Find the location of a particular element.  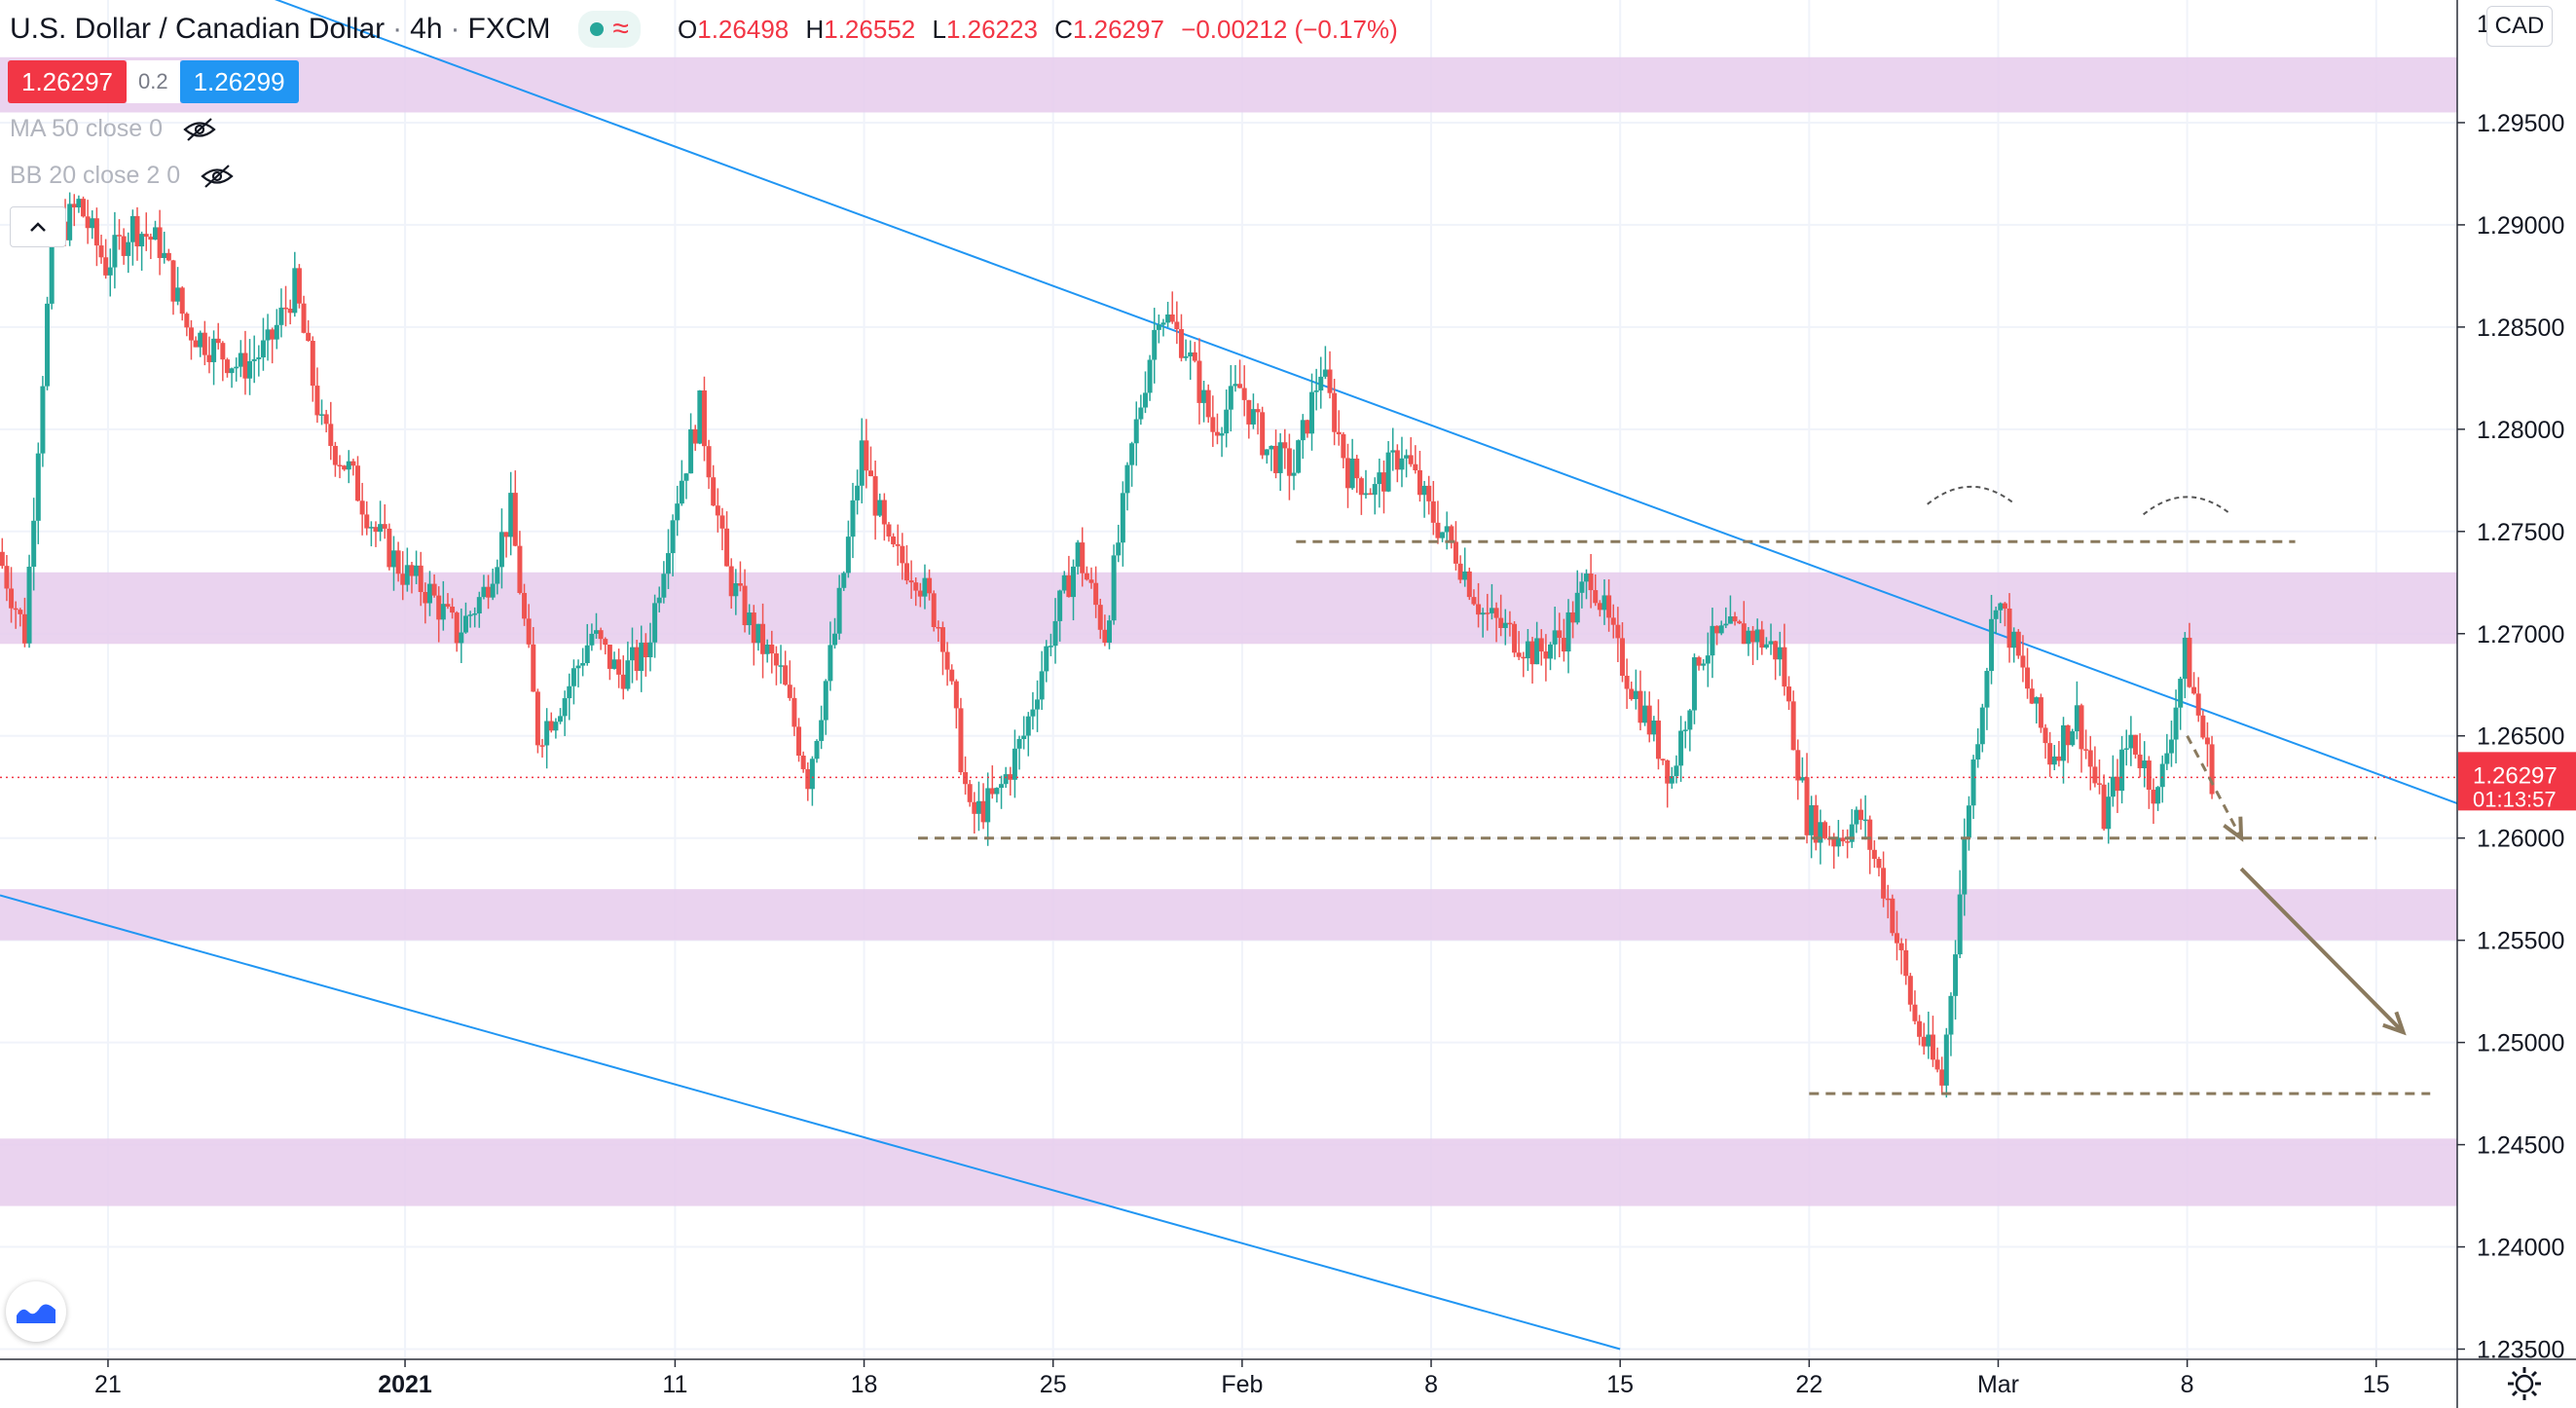

interval-label: 4h is located at coordinates (426, 29).